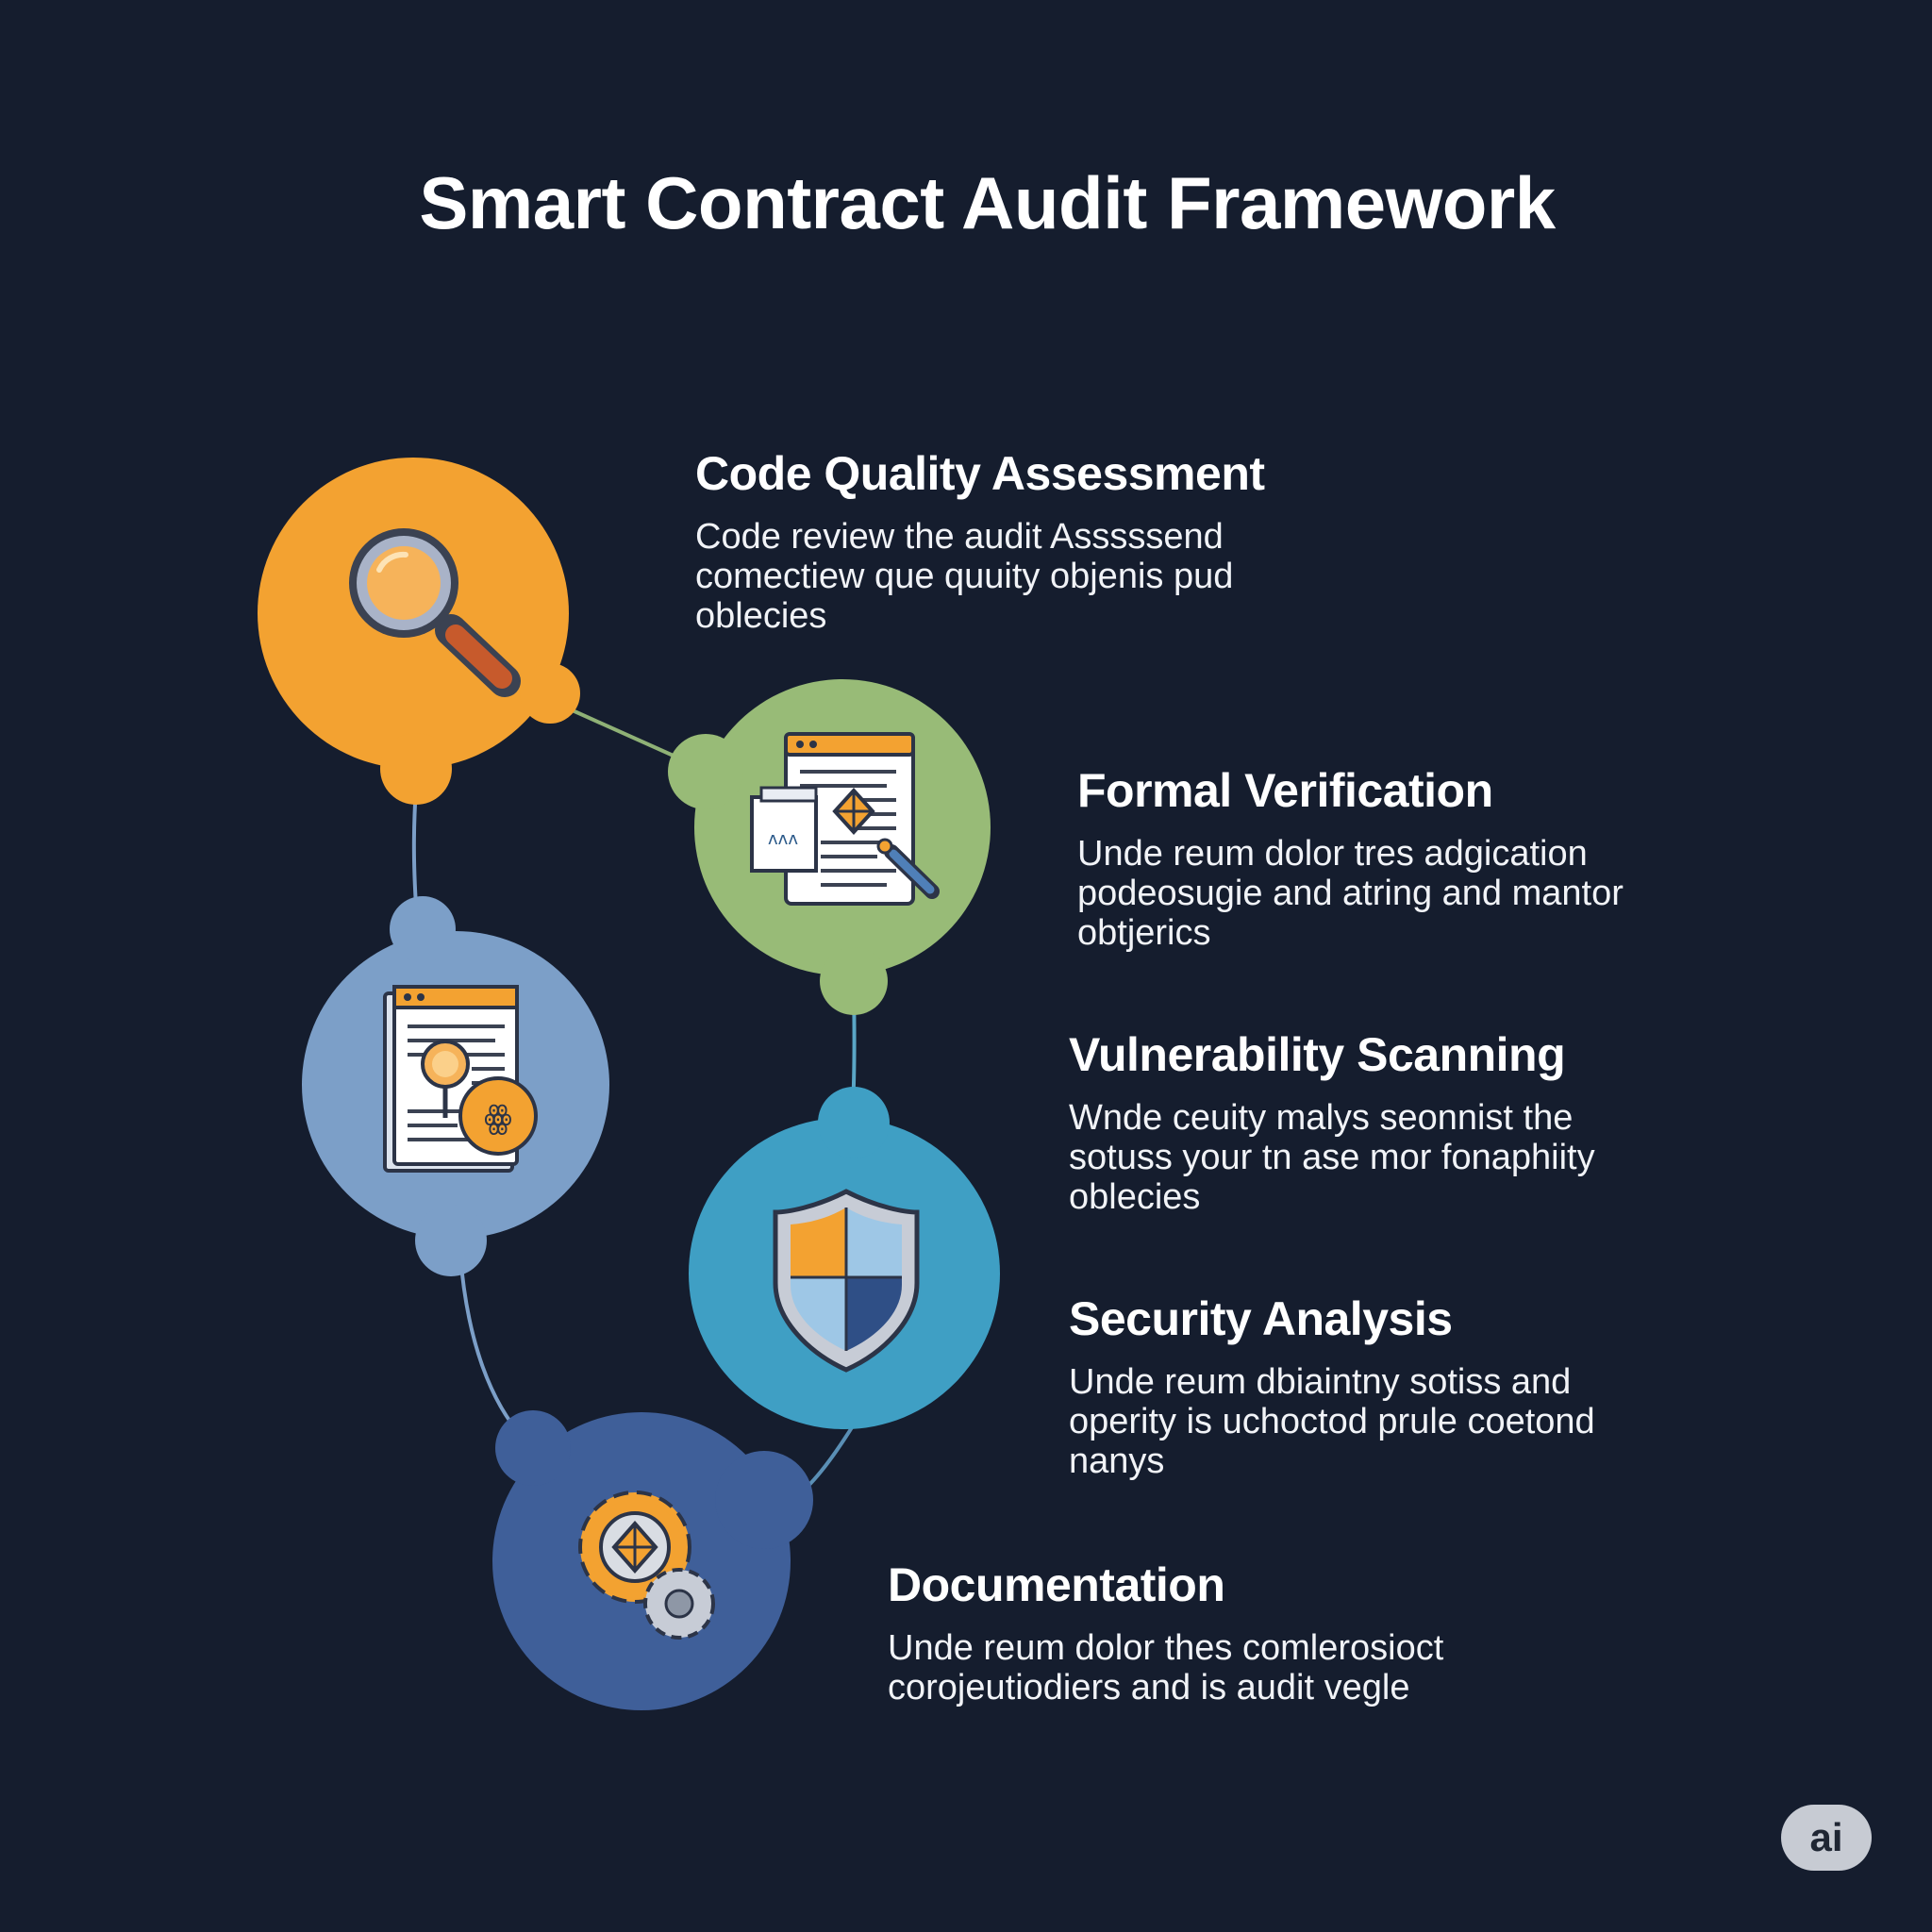  What do you see at coordinates (1057, 1584) in the screenshot?
I see `step-title: Documentation` at bounding box center [1057, 1584].